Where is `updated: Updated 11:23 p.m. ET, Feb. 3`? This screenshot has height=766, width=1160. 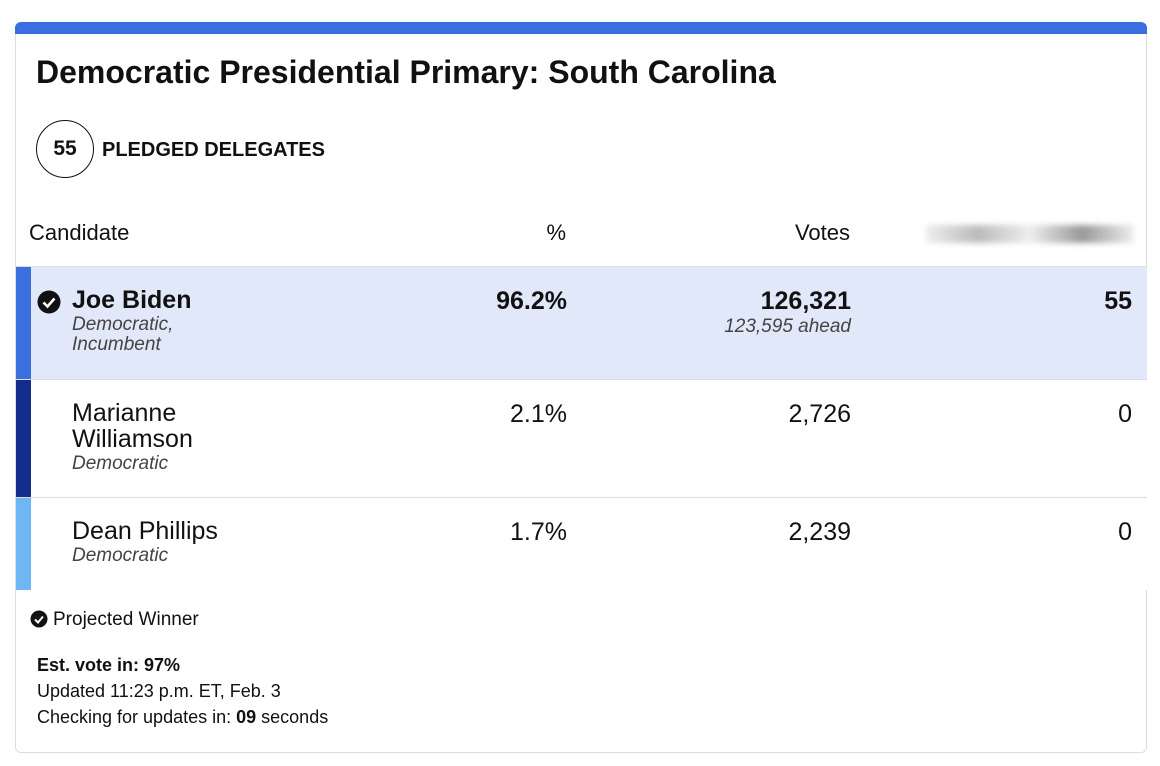 updated: Updated 11:23 p.m. ET, Feb. 3 is located at coordinates (159, 691).